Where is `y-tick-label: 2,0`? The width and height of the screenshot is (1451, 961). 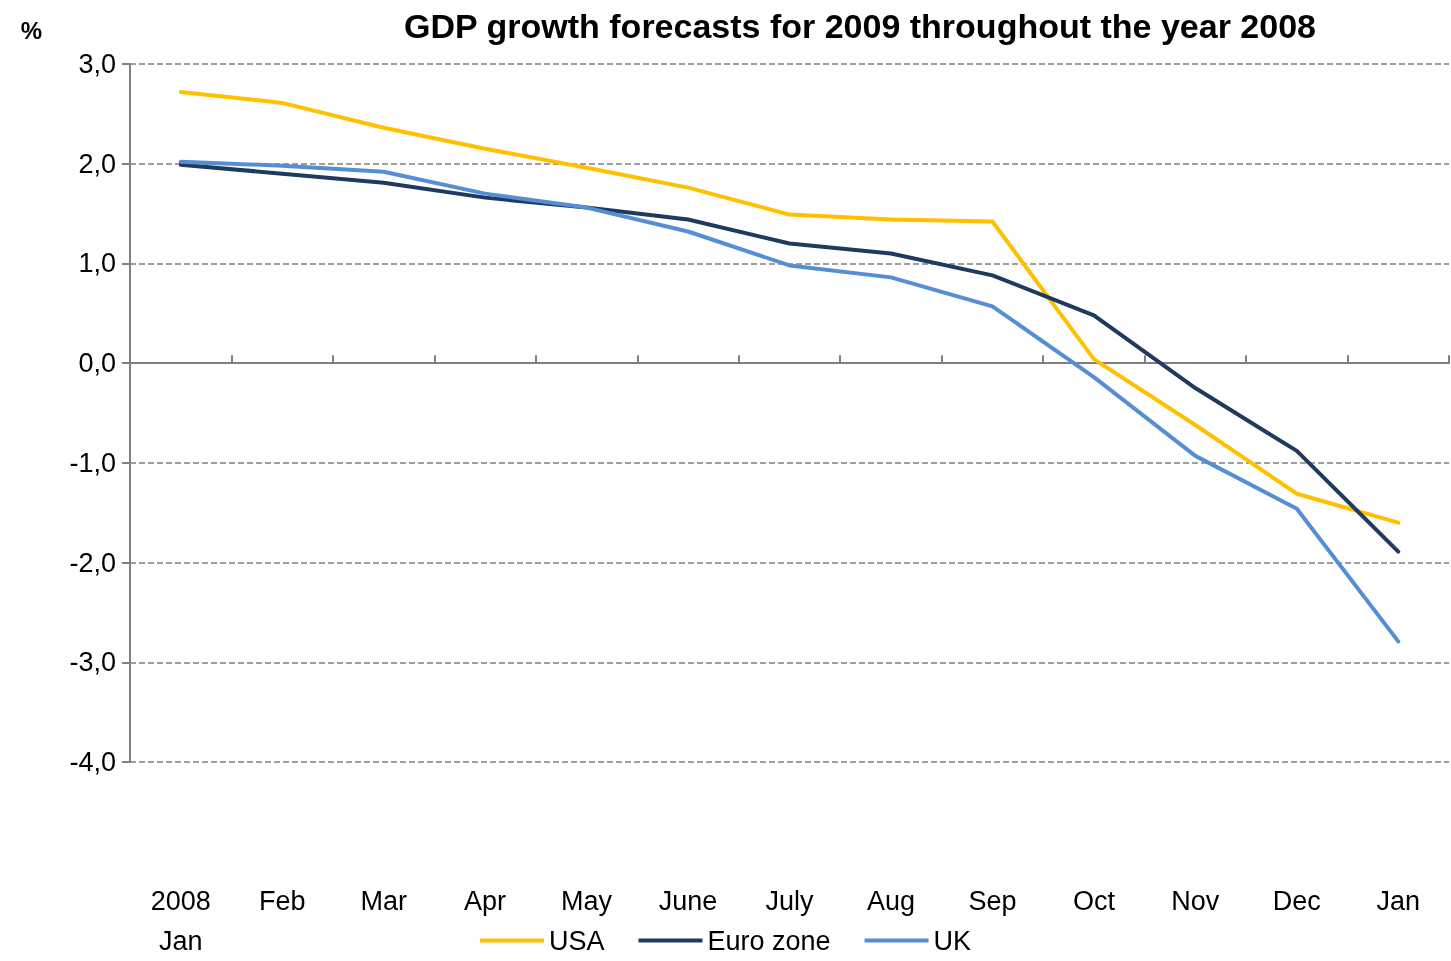 y-tick-label: 2,0 is located at coordinates (97, 163).